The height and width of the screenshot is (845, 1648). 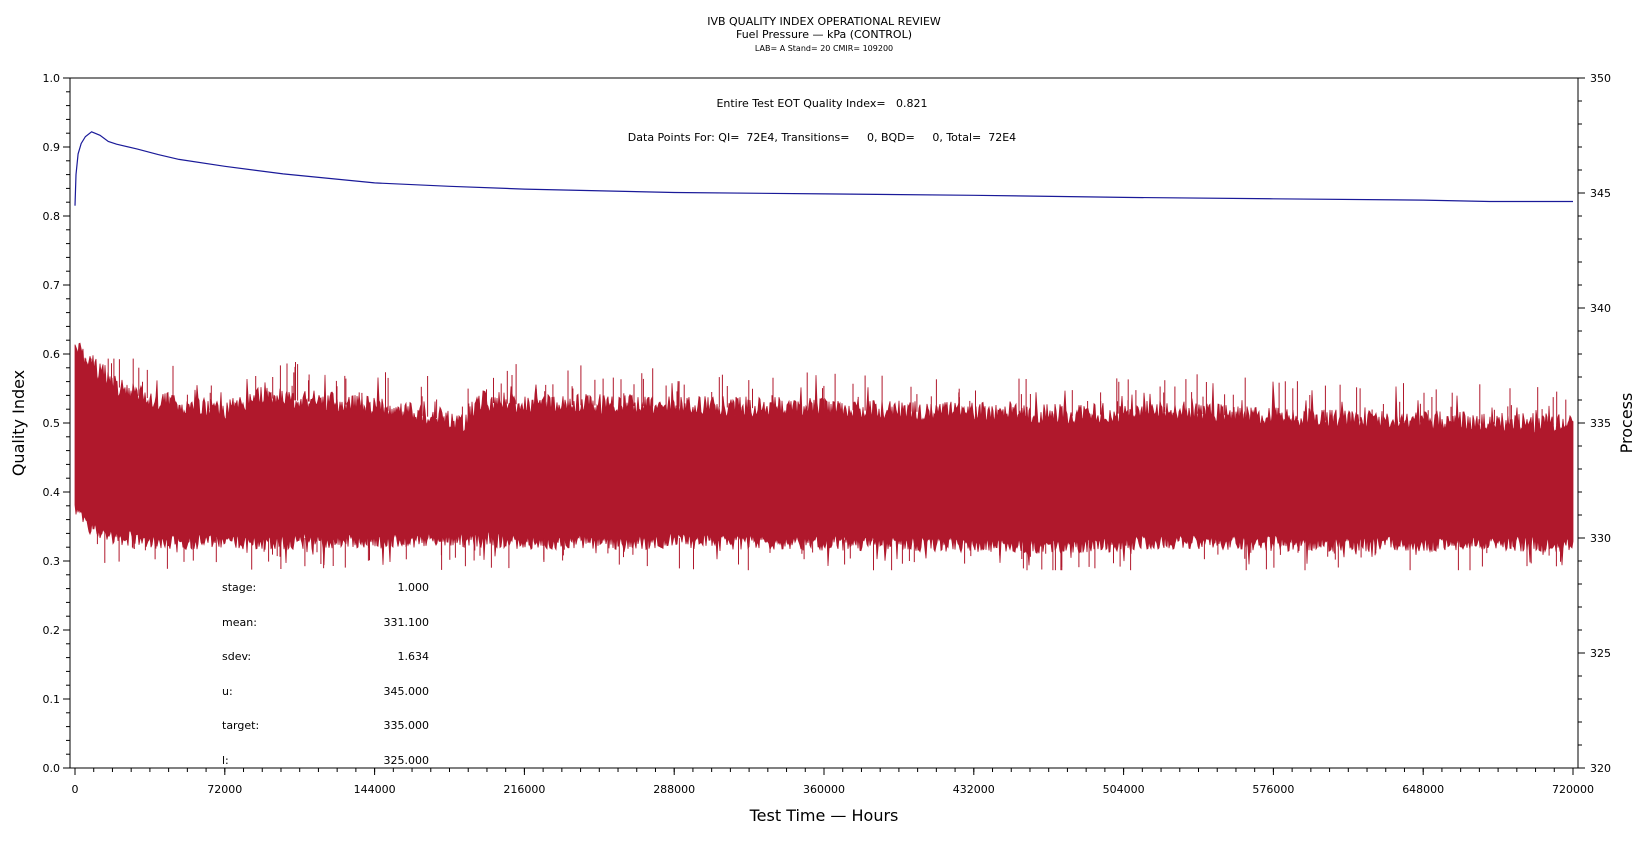 What do you see at coordinates (824, 815) in the screenshot?
I see `x-axis-label: Test Time — Hours` at bounding box center [824, 815].